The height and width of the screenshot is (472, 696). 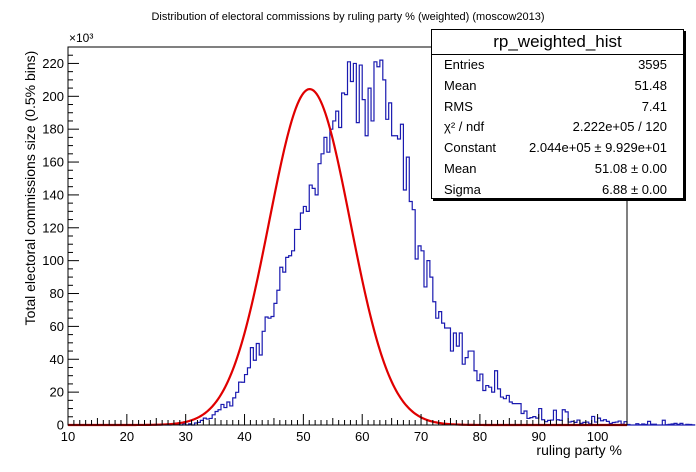 I want to click on stats-row: Entries 3595, so click(x=557, y=65).